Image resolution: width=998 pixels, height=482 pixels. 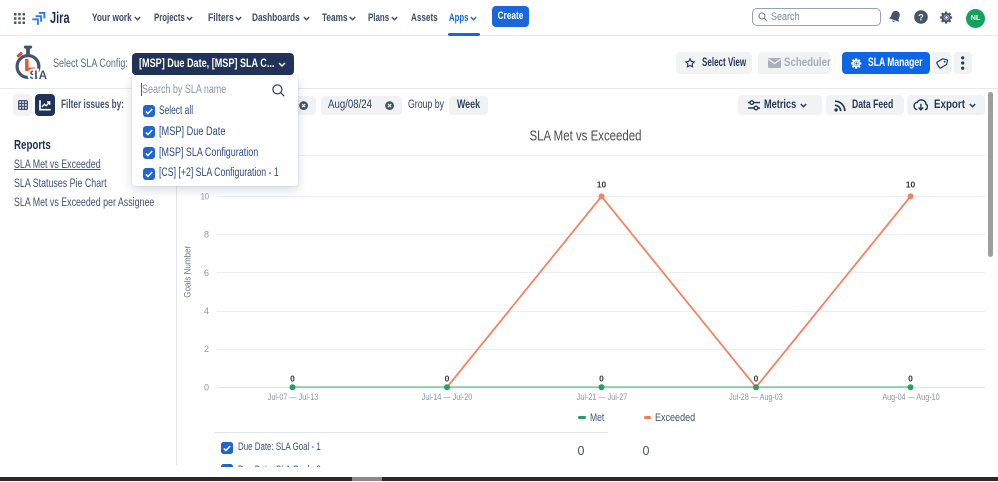 I want to click on svg-text: 2, so click(x=206, y=349).